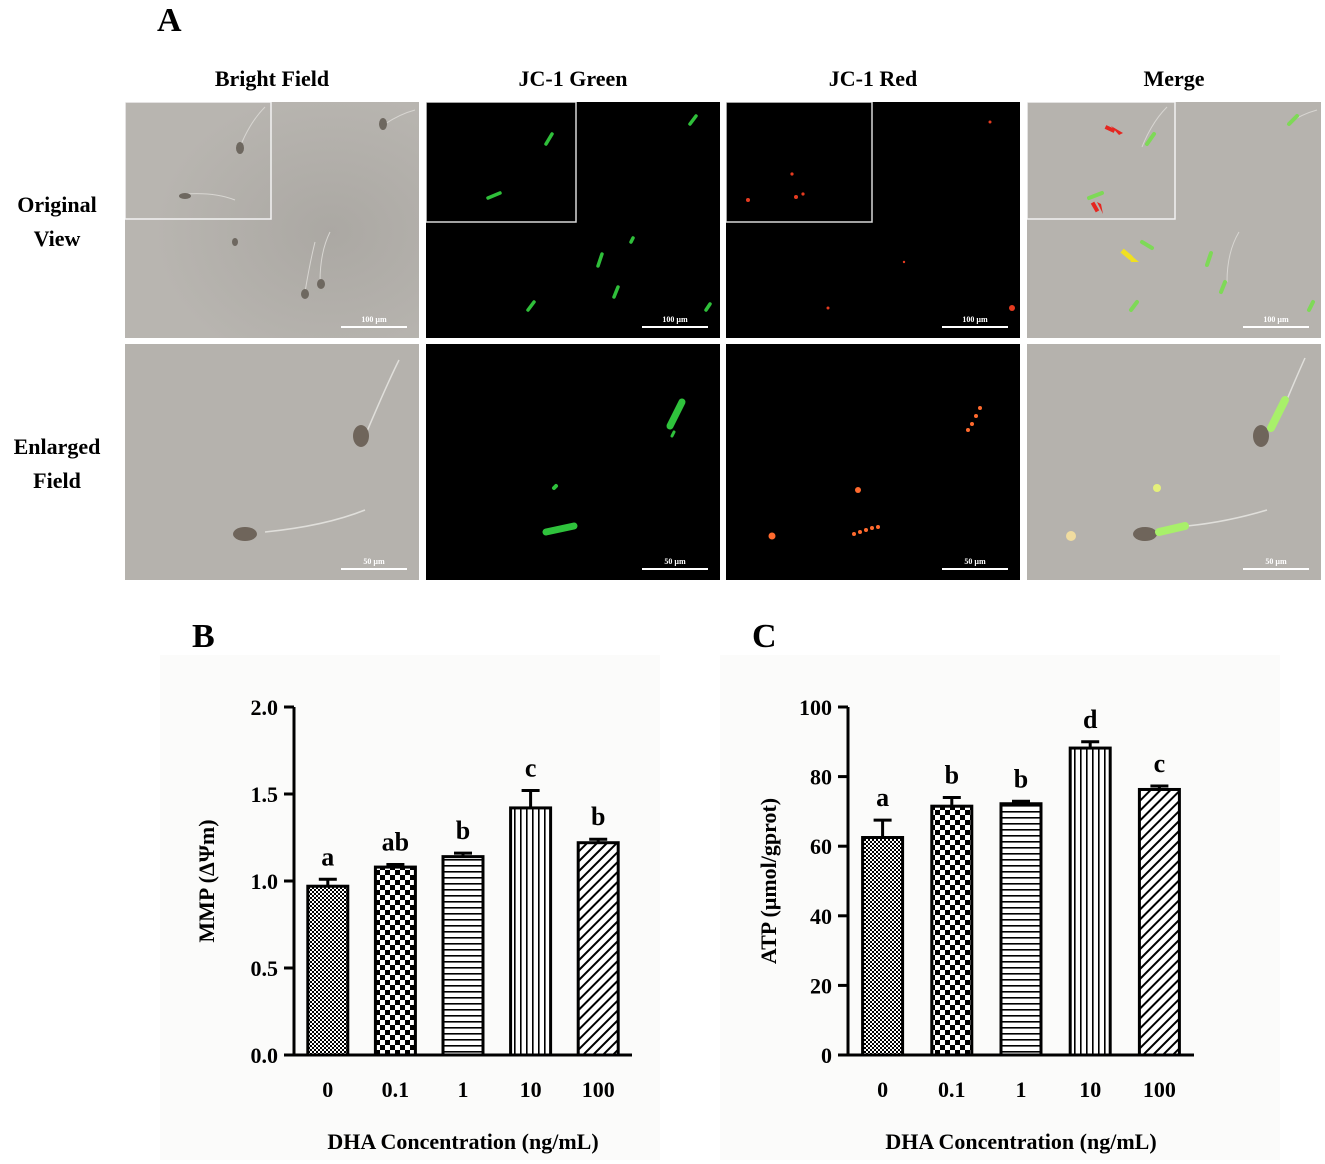 This screenshot has height=1164, width=1325. I want to click on micrograph-jc1-green-original: 100 µm, so click(573, 220).